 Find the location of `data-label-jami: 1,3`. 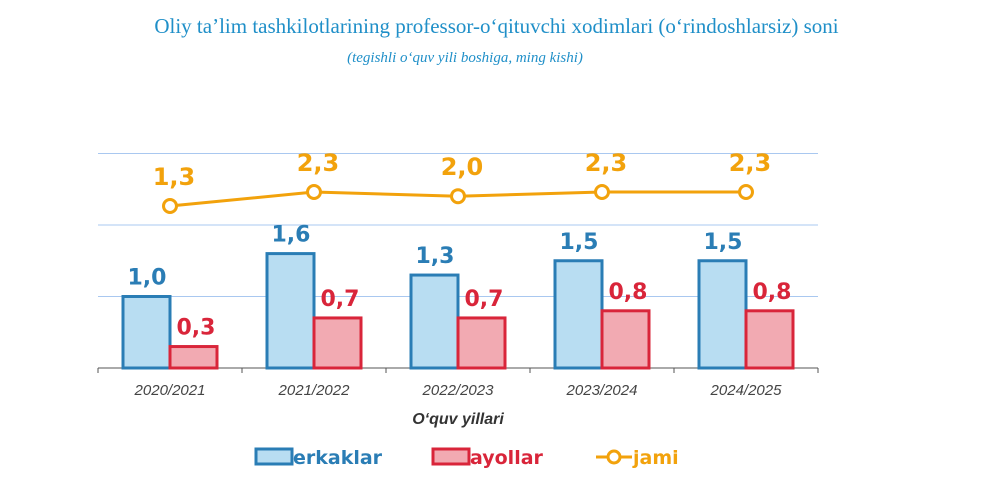

data-label-jami: 1,3 is located at coordinates (174, 177).